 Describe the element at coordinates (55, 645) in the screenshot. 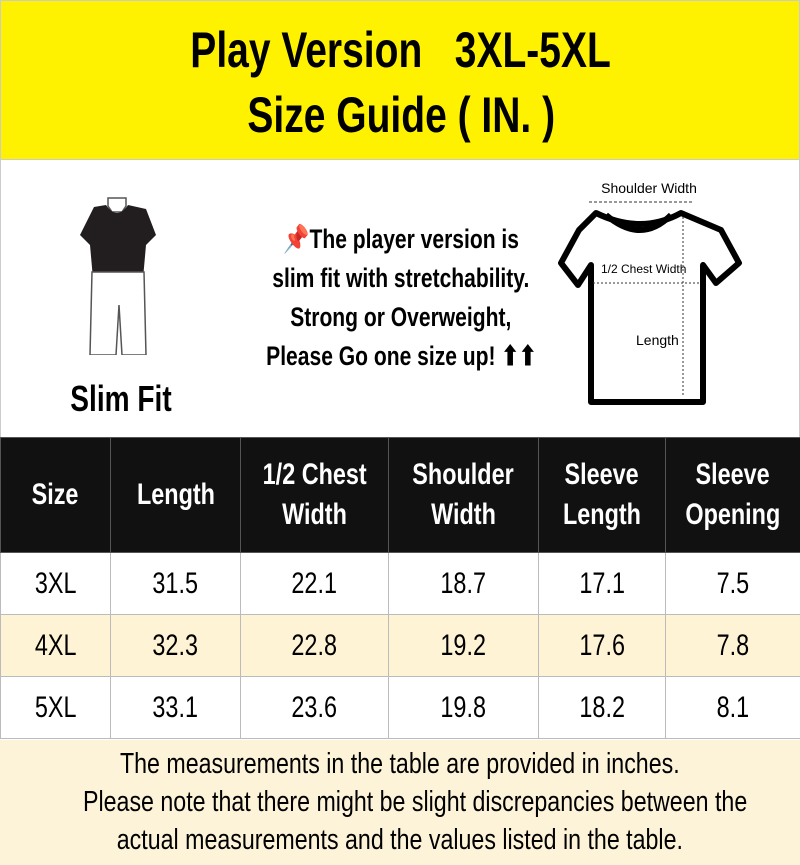

I see `table-cell: 4XL` at that location.